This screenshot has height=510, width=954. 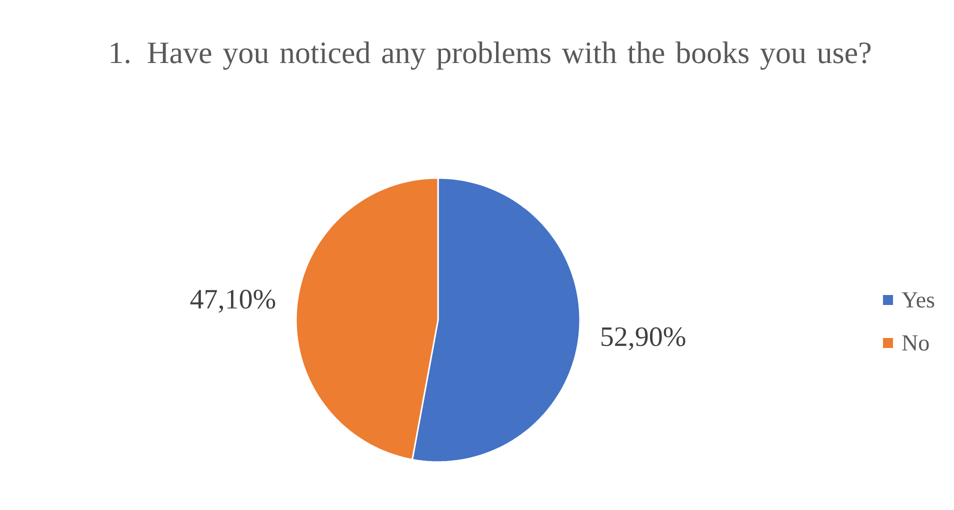 I want to click on legend-label: No, so click(x=915, y=343).